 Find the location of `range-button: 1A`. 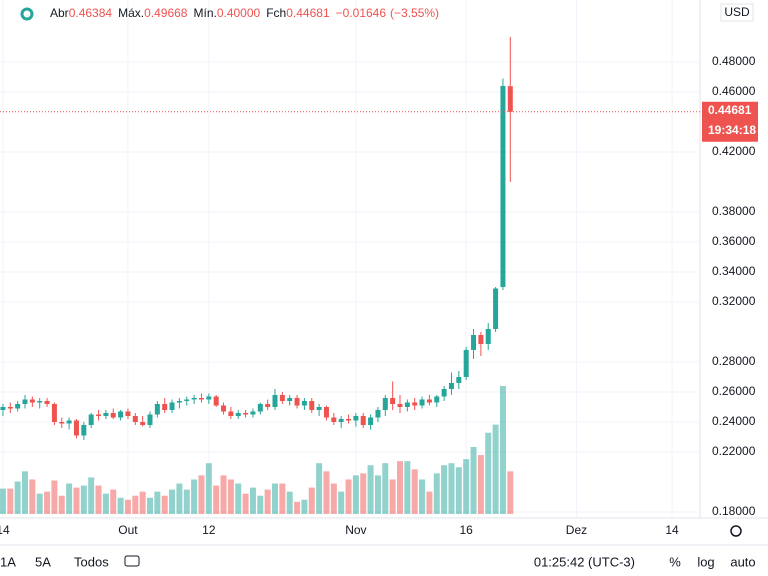

range-button: 1A is located at coordinates (8, 561).